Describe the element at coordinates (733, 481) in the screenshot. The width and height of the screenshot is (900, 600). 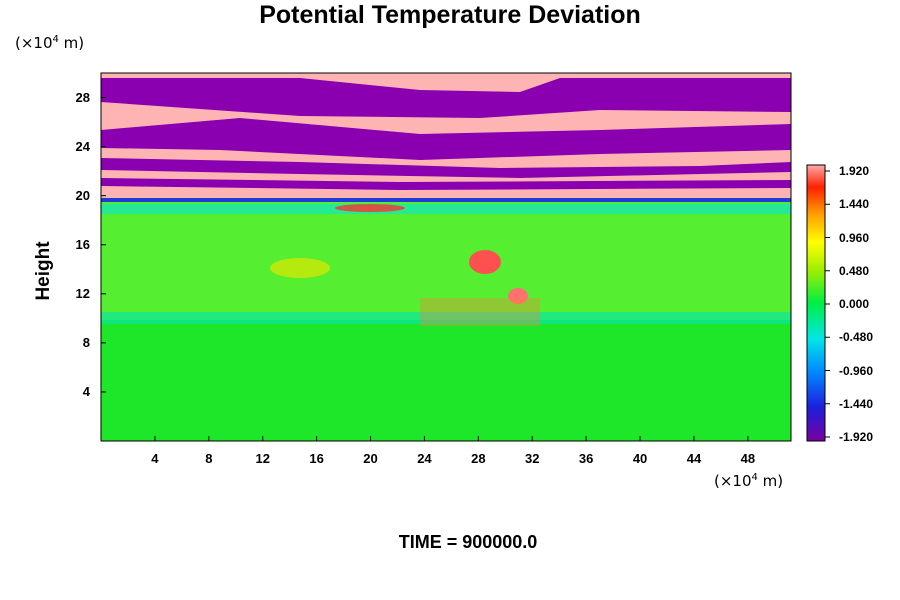
I see `x-unit-prefix: (×10` at that location.